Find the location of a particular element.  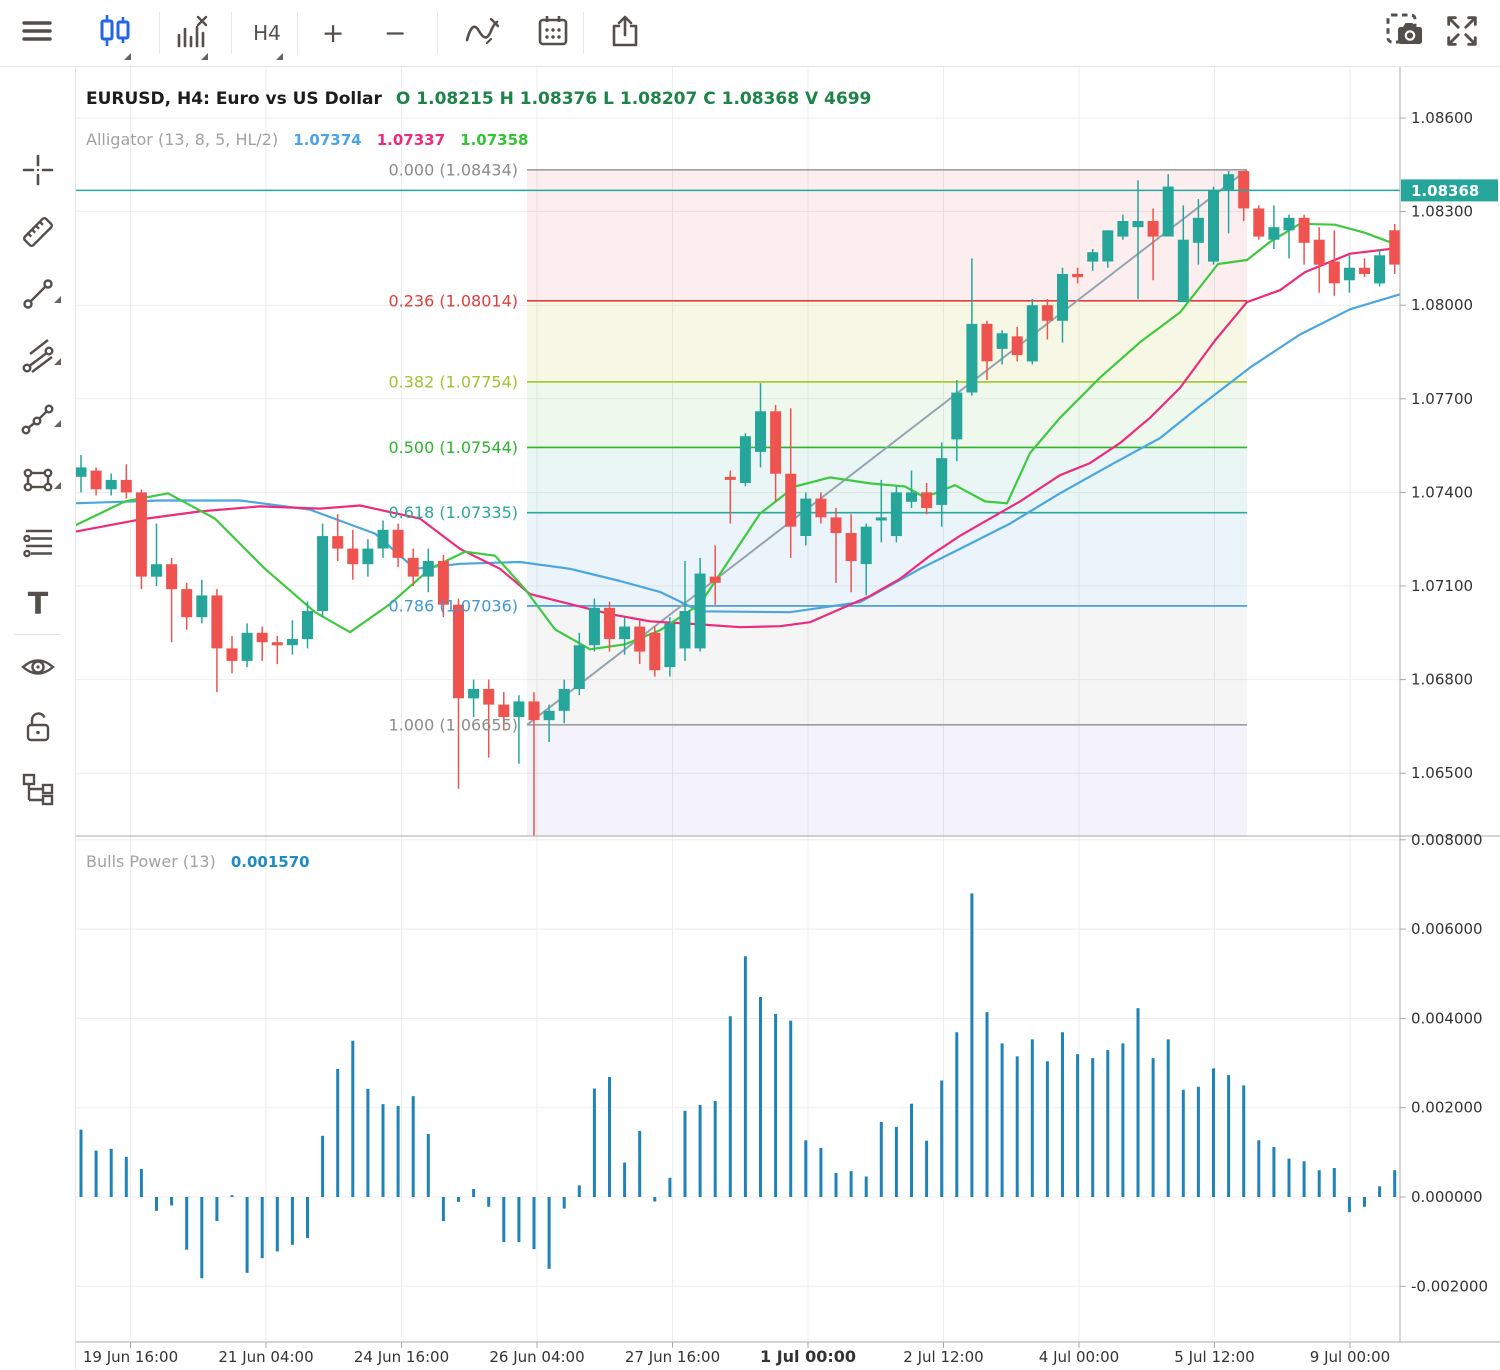

zoom-in-button: + is located at coordinates (333, 33).